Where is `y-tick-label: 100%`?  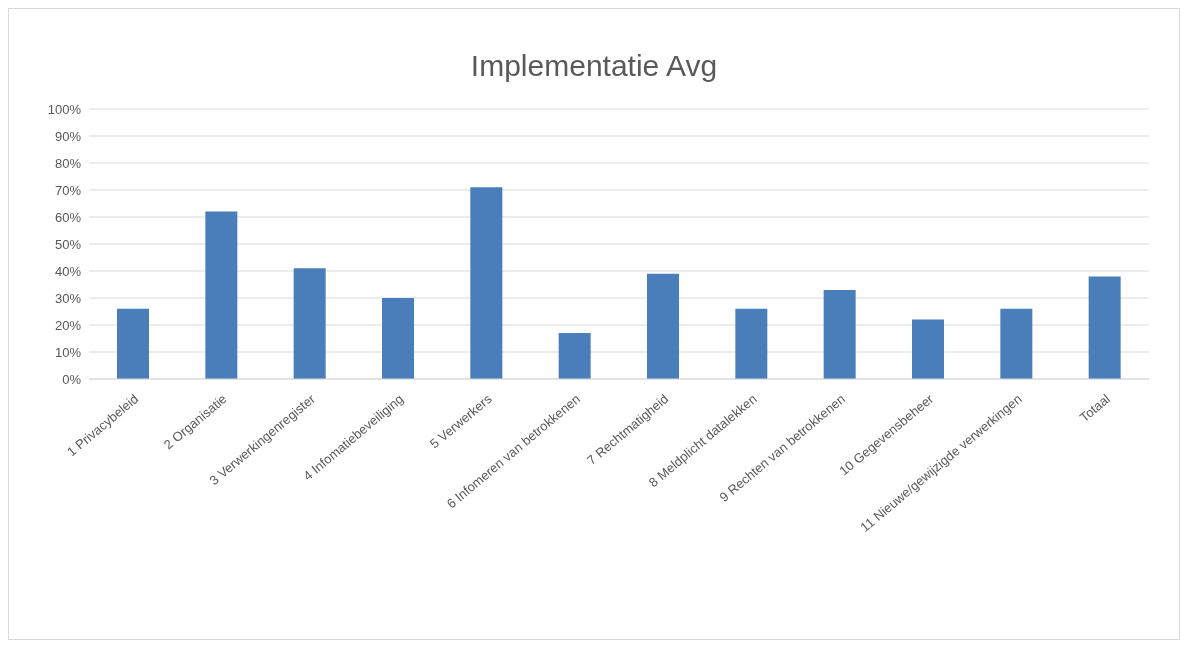
y-tick-label: 100% is located at coordinates (64, 109).